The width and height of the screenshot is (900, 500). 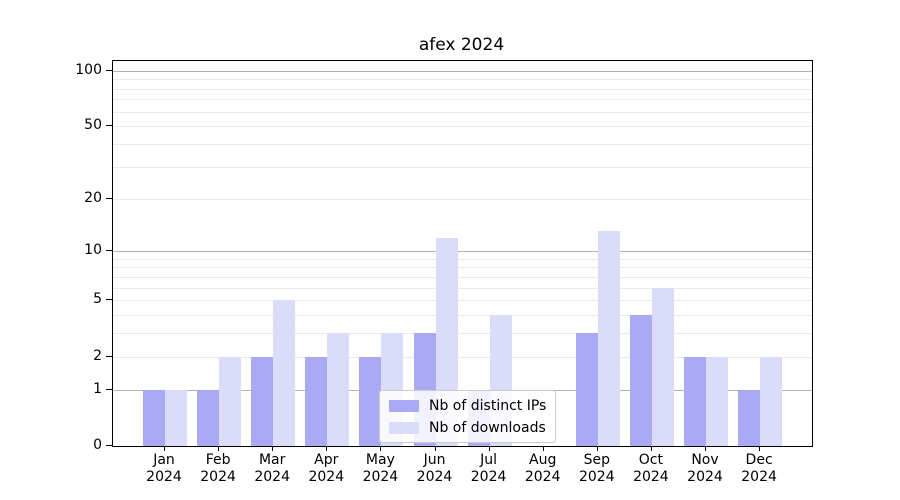 I want to click on chart-title: afex 2024, so click(x=461, y=45).